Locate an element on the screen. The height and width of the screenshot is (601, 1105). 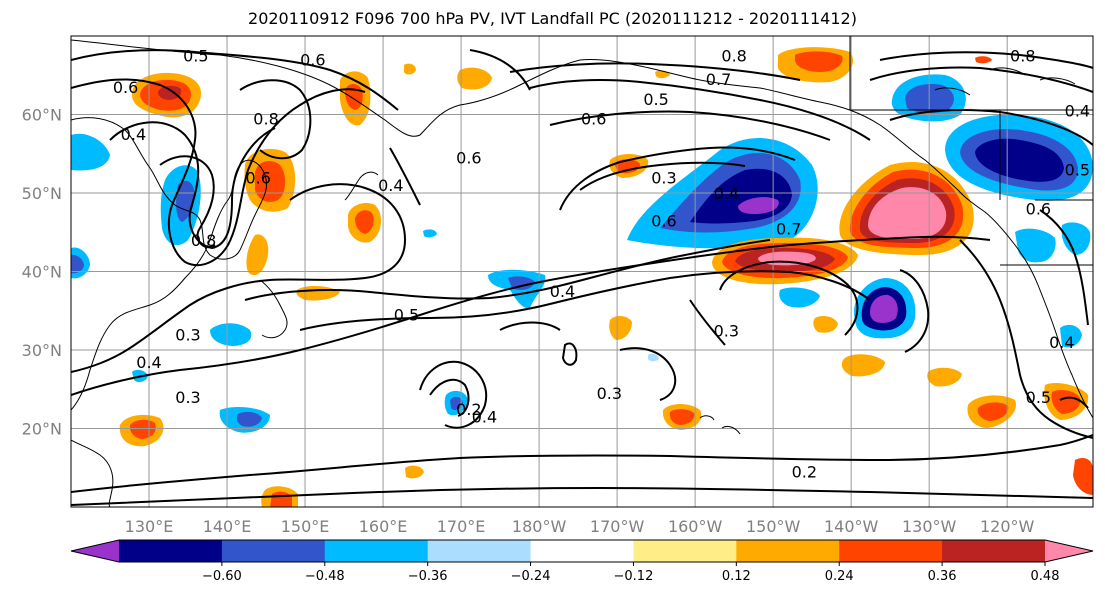
colorbar-extend-high is located at coordinates (1069, 551).